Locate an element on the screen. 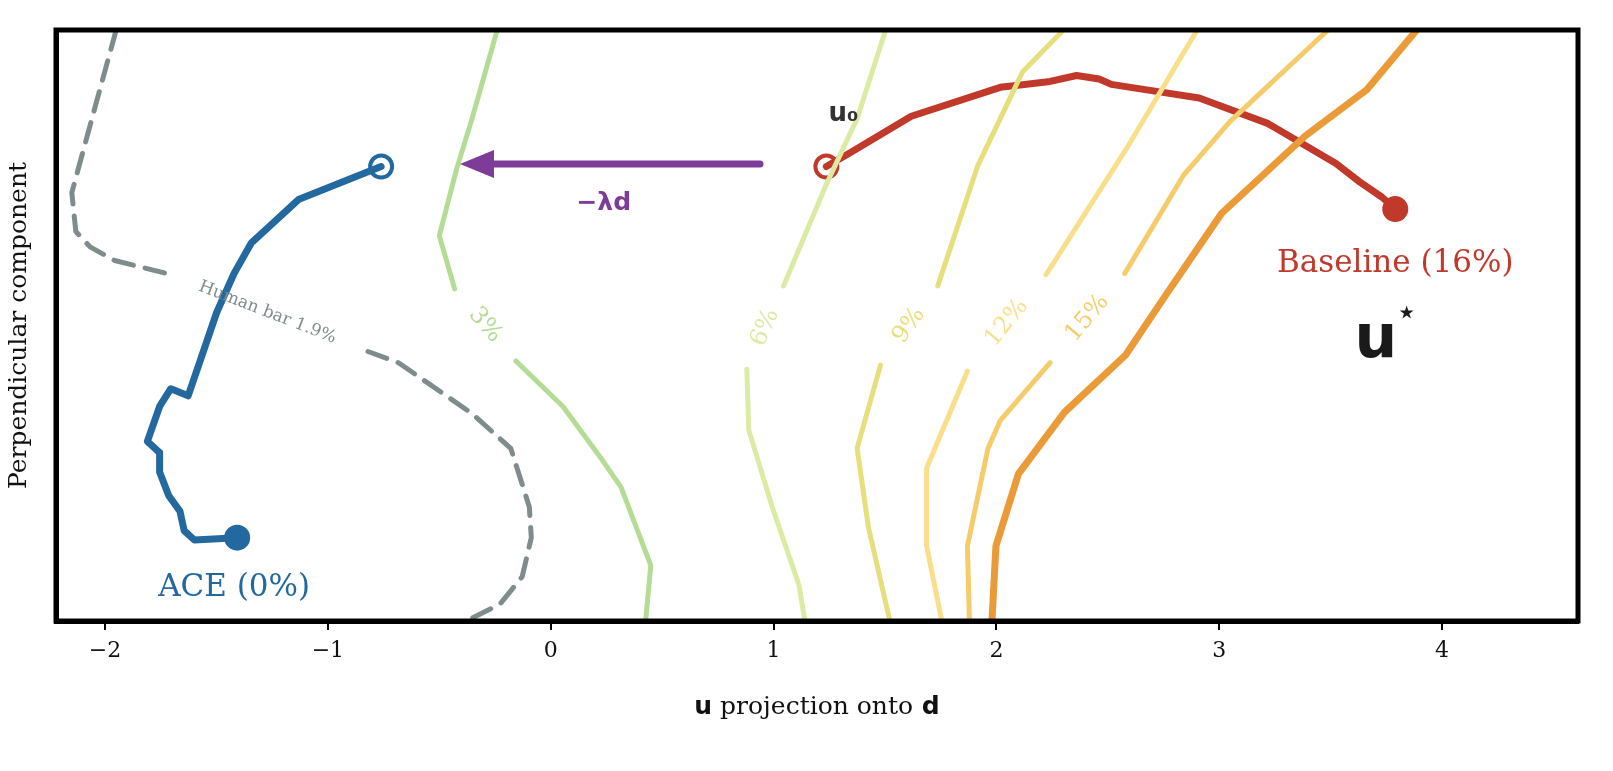  annotation: u⋆ is located at coordinates (1385, 332).